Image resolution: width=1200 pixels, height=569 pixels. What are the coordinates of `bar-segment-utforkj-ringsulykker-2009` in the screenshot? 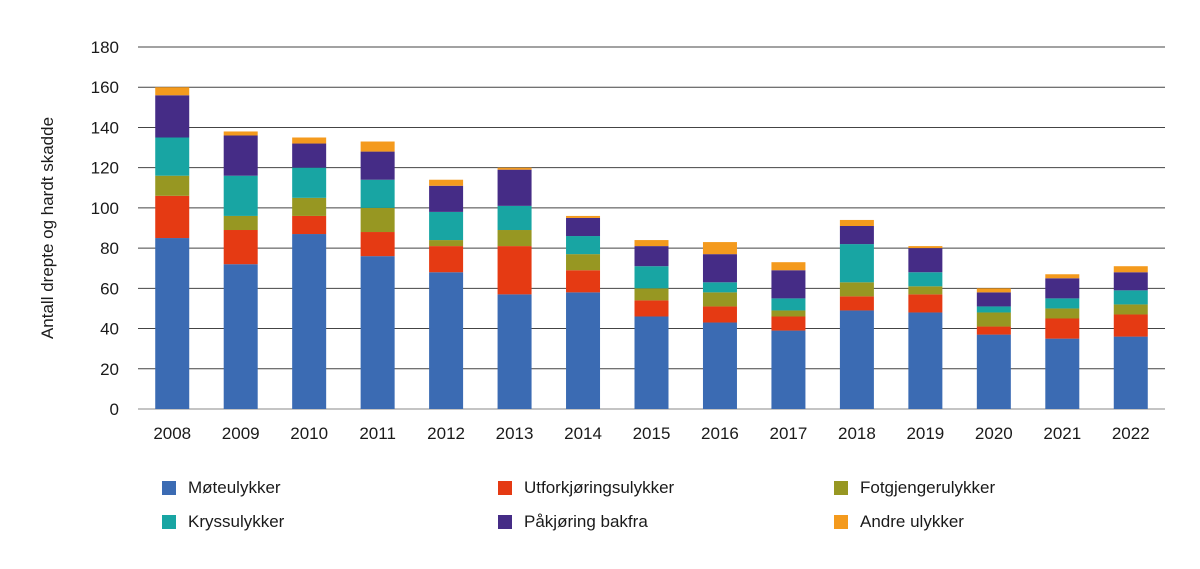 It's located at (240, 247).